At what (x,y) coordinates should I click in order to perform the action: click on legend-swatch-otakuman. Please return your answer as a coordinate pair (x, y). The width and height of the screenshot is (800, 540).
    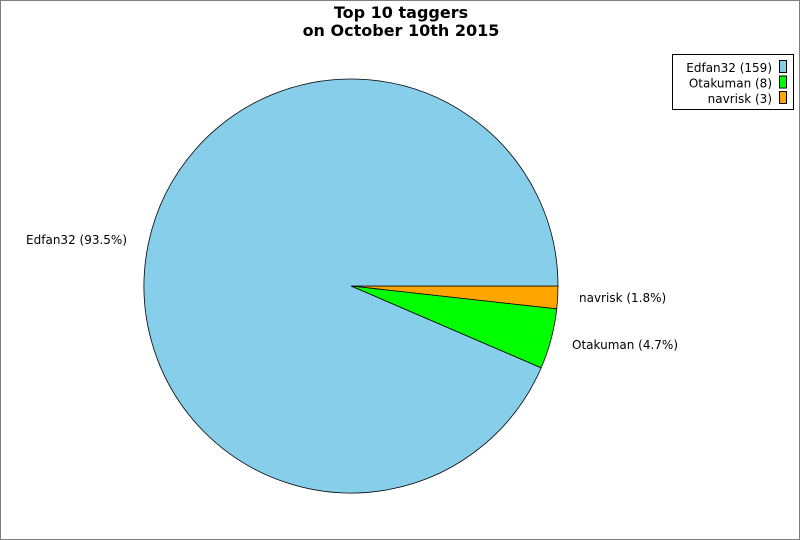
    Looking at the image, I should click on (783, 82).